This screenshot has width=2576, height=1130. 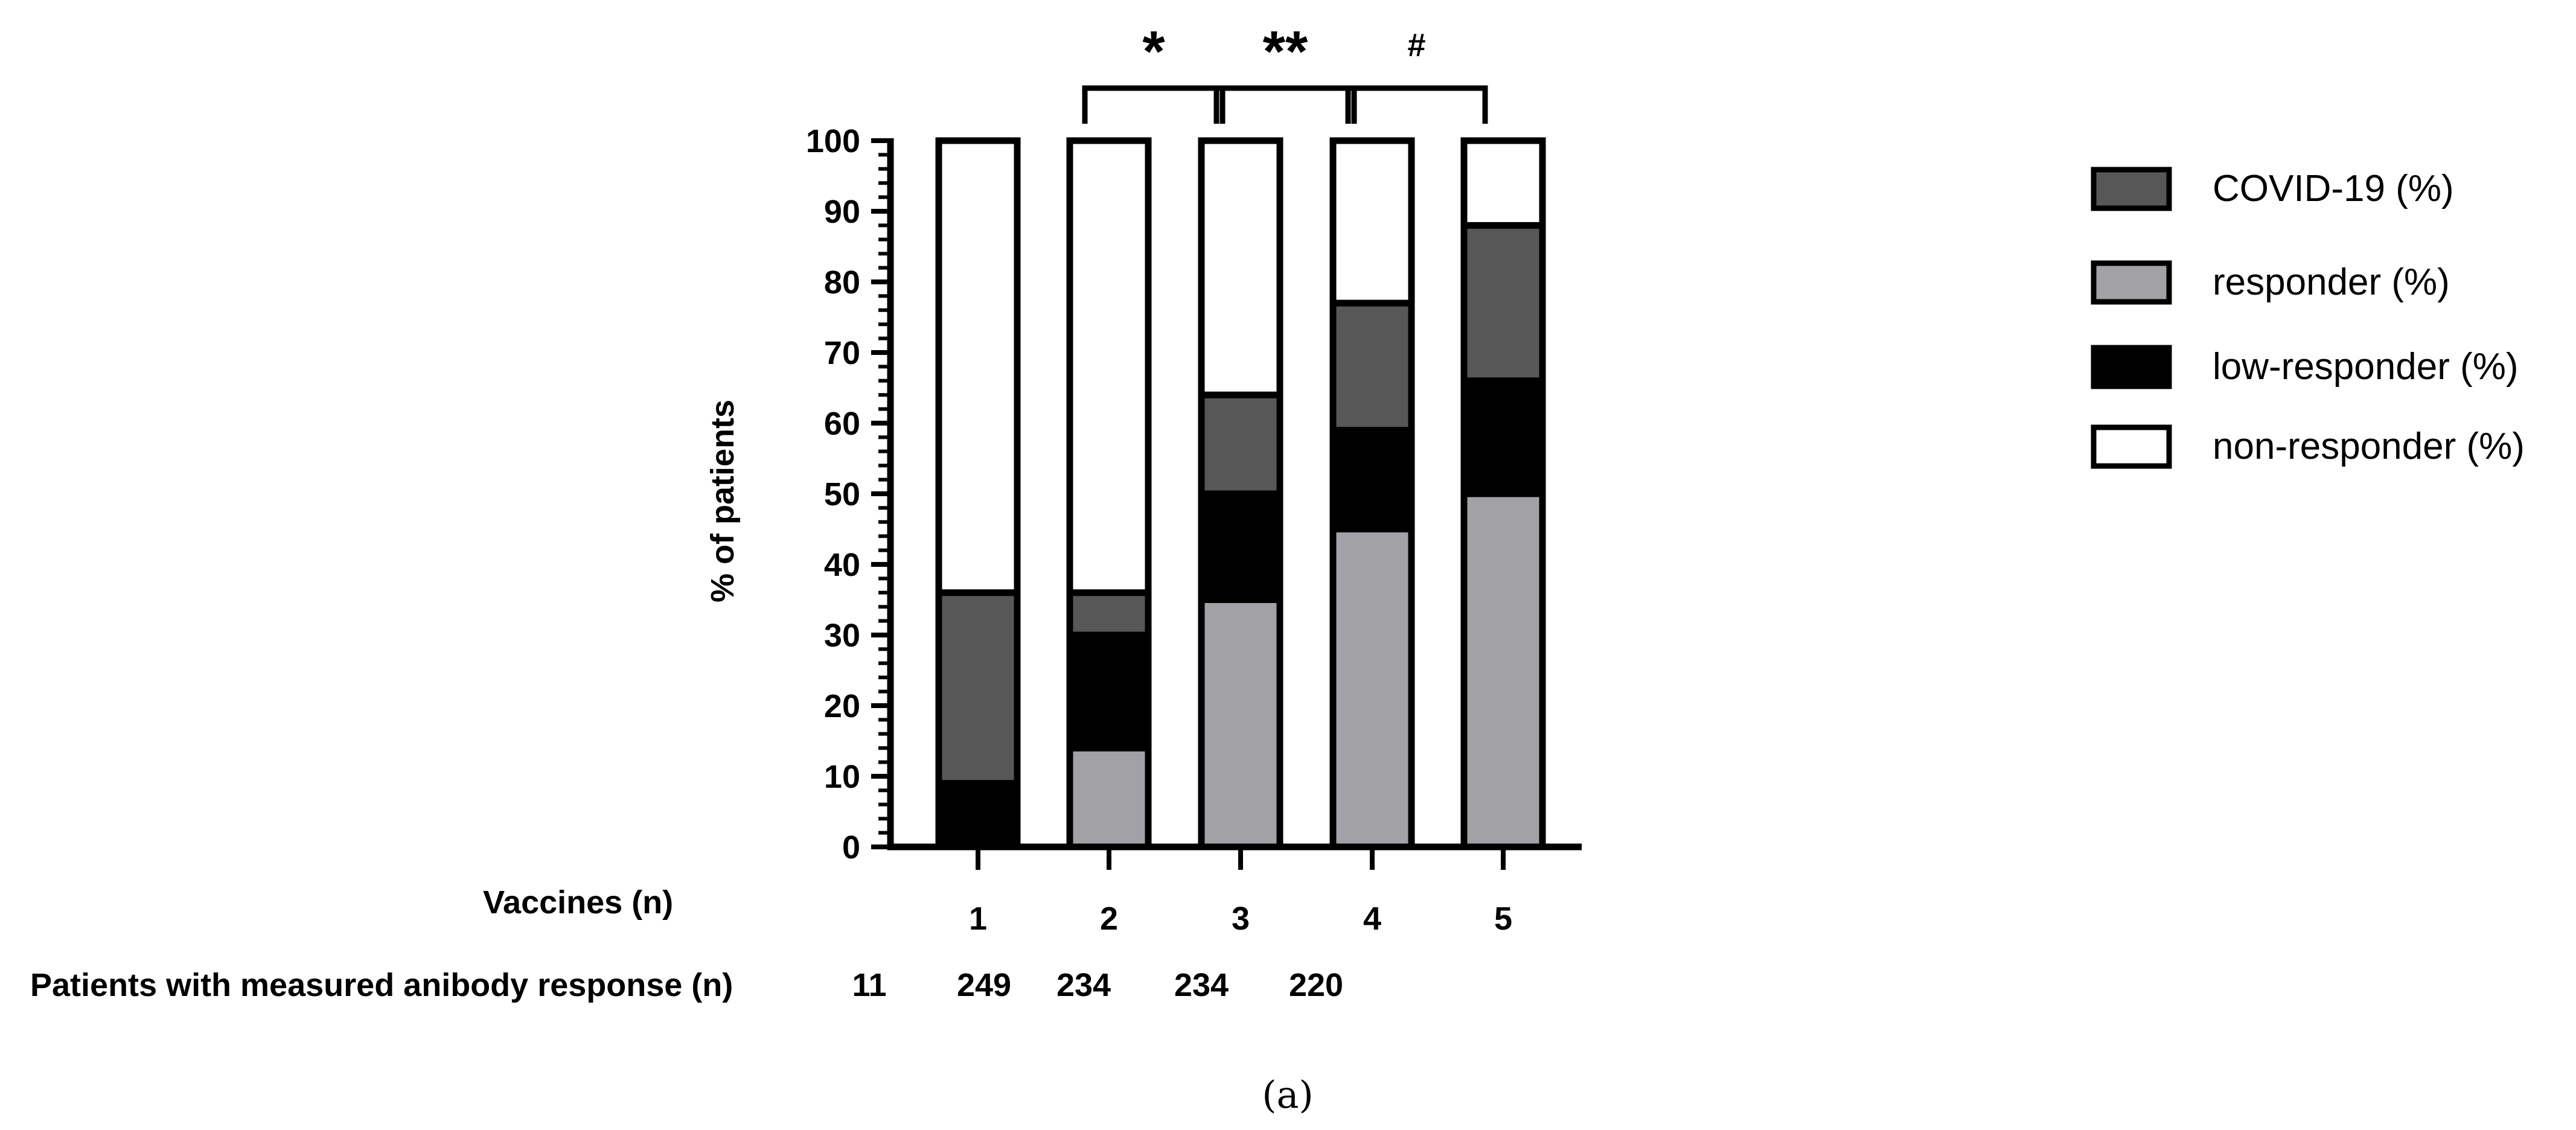 What do you see at coordinates (851, 847) in the screenshot?
I see `y-tick-label: 0` at bounding box center [851, 847].